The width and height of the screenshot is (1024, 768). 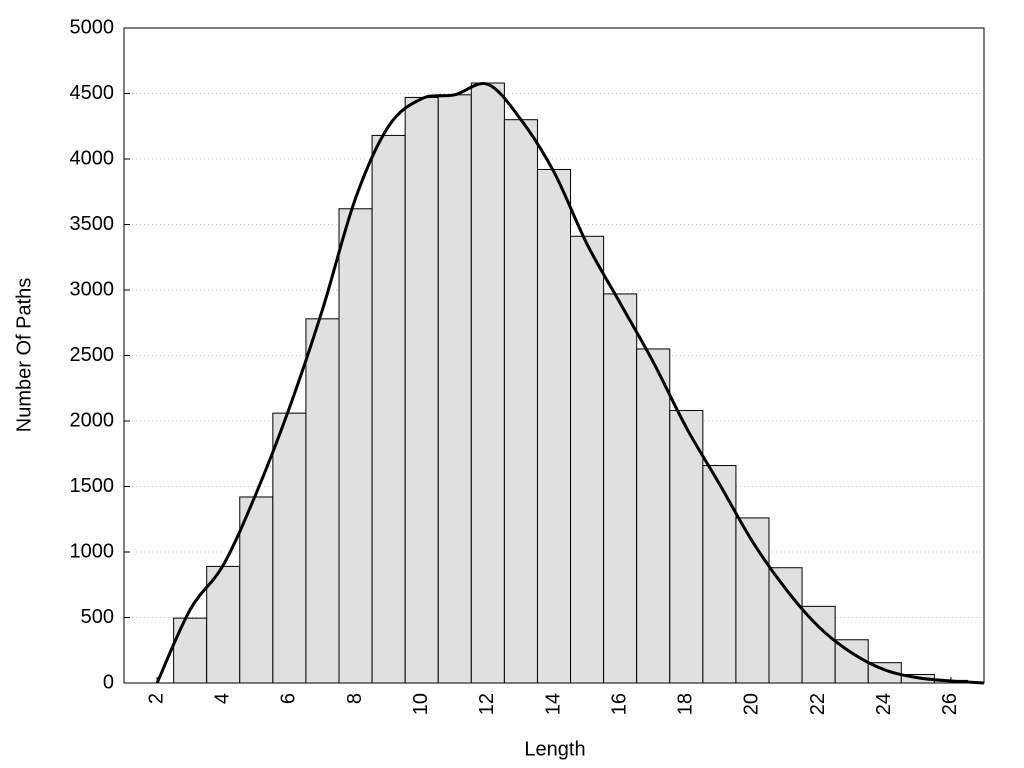 What do you see at coordinates (97, 617) in the screenshot?
I see `y-tick-label: 500` at bounding box center [97, 617].